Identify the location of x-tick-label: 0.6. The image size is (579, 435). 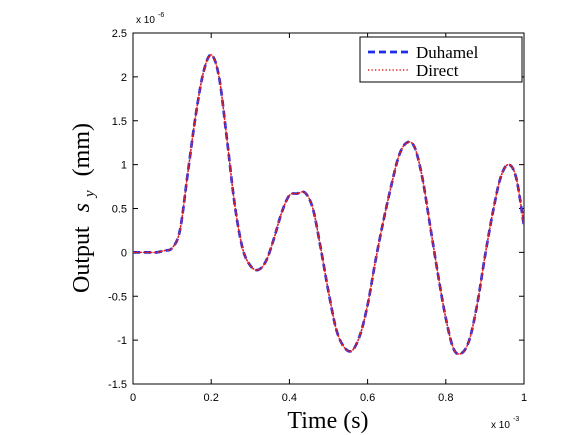
(367, 398).